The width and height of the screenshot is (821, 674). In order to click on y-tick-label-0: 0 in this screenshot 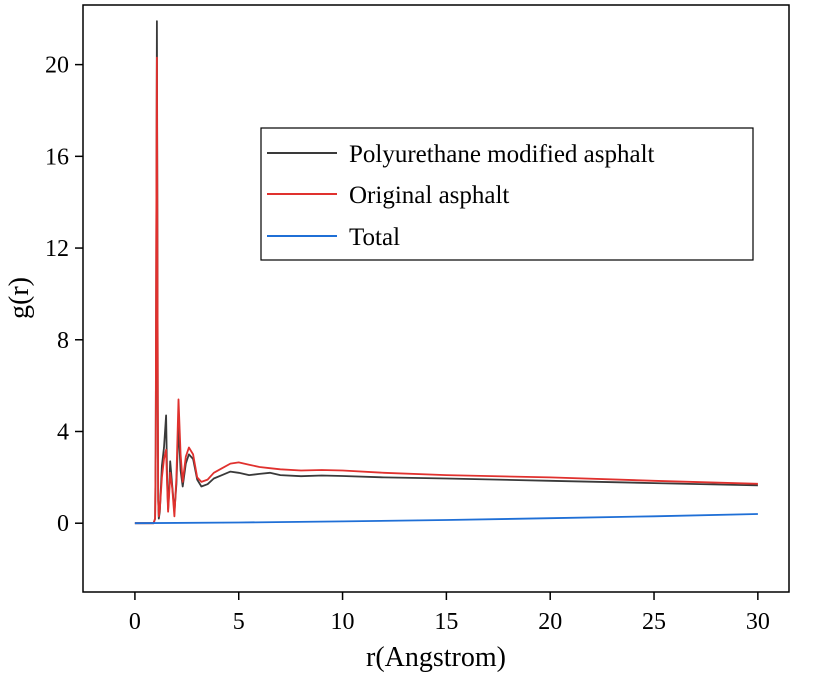, I will do `click(63, 524)`.